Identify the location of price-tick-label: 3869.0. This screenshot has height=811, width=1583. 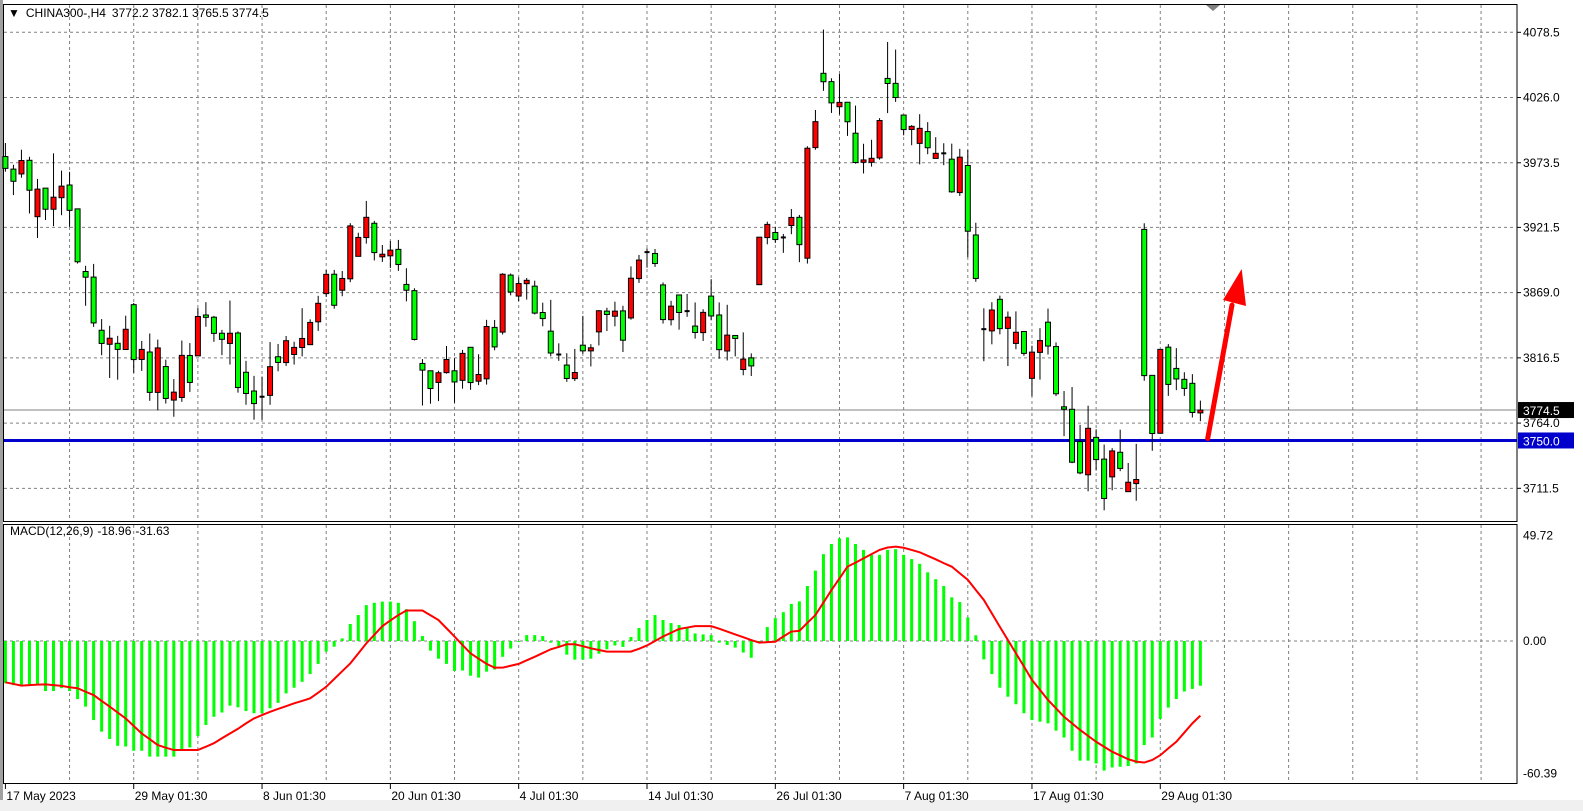
(1541, 293).